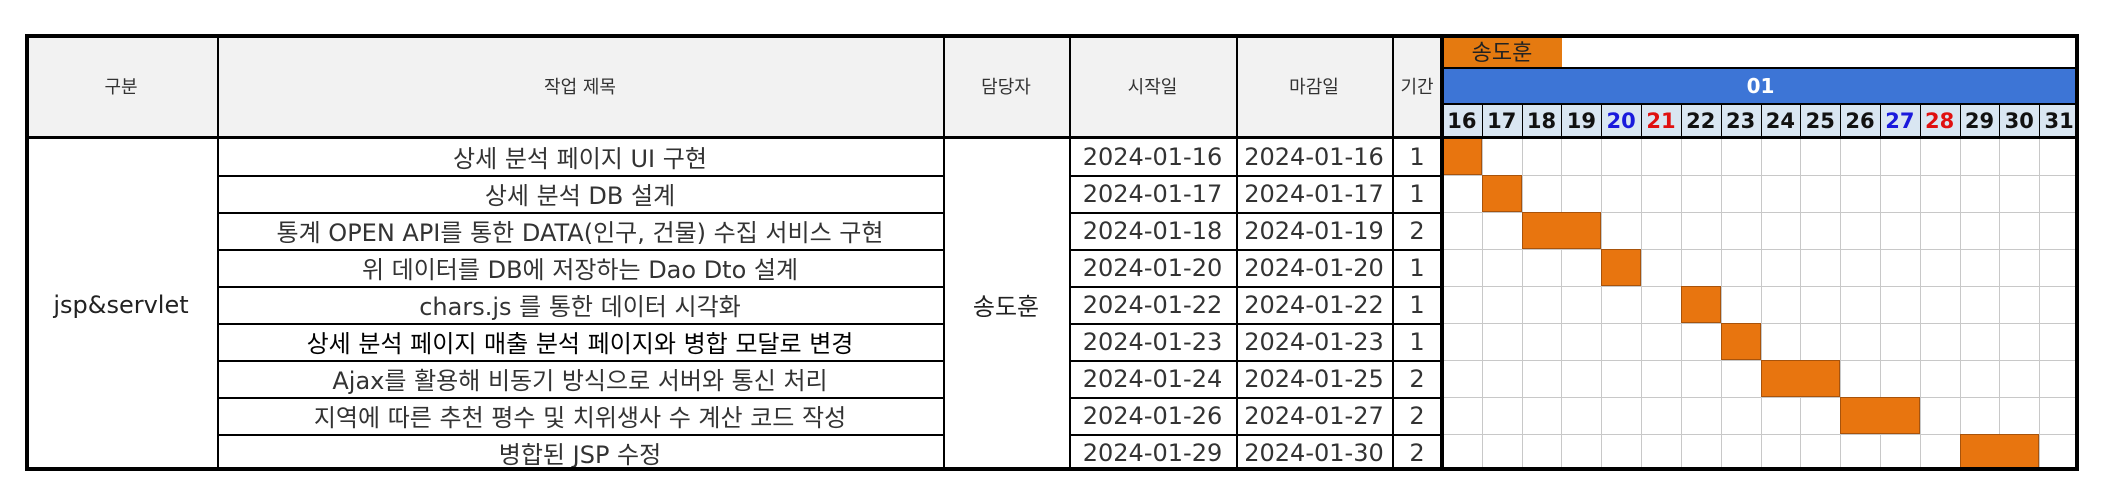  I want to click on gantt-day-25: 25, so click(1820, 121).